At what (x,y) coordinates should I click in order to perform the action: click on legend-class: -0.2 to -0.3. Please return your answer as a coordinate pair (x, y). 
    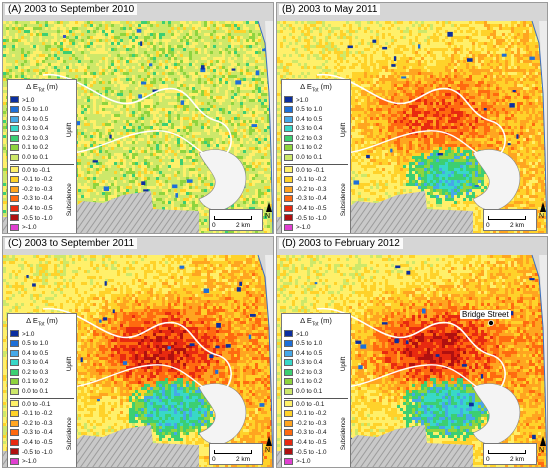
    Looking at the image, I should click on (316, 190).